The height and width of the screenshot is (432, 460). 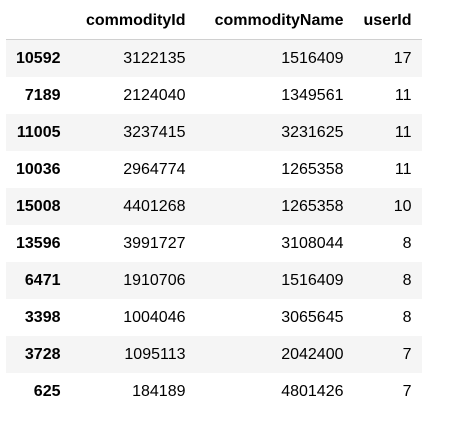 I want to click on row-index: 15008, so click(x=38, y=206).